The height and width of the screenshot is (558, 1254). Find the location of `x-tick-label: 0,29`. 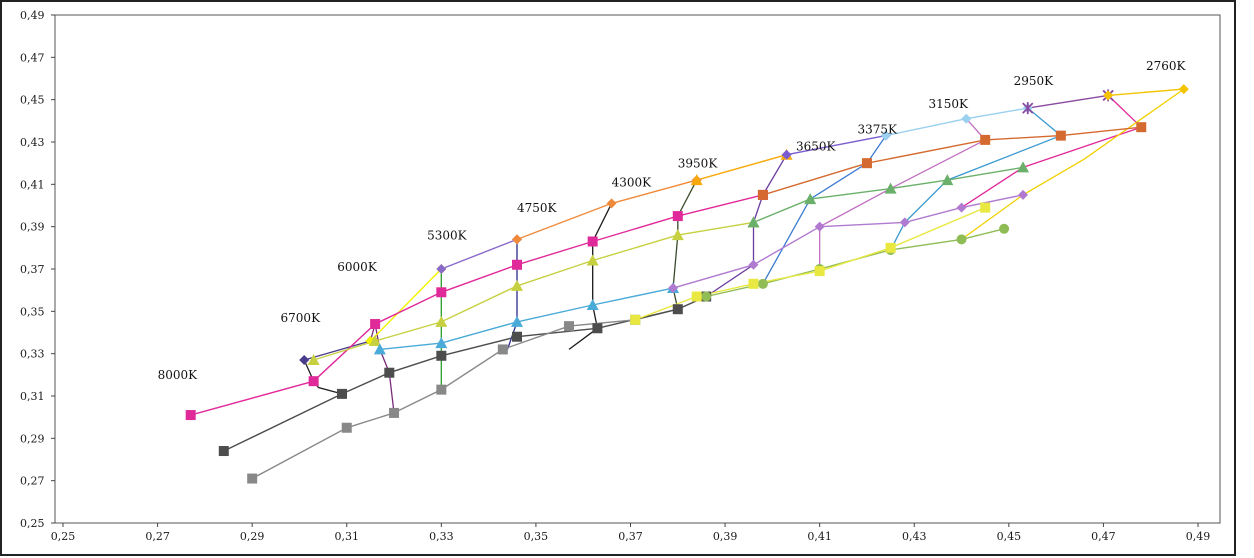

x-tick-label: 0,29 is located at coordinates (252, 536).